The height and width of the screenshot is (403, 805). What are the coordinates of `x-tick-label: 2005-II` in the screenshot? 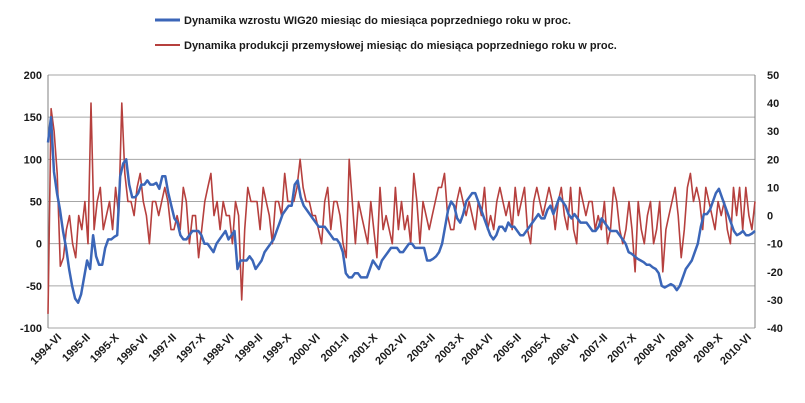 It's located at (507, 348).